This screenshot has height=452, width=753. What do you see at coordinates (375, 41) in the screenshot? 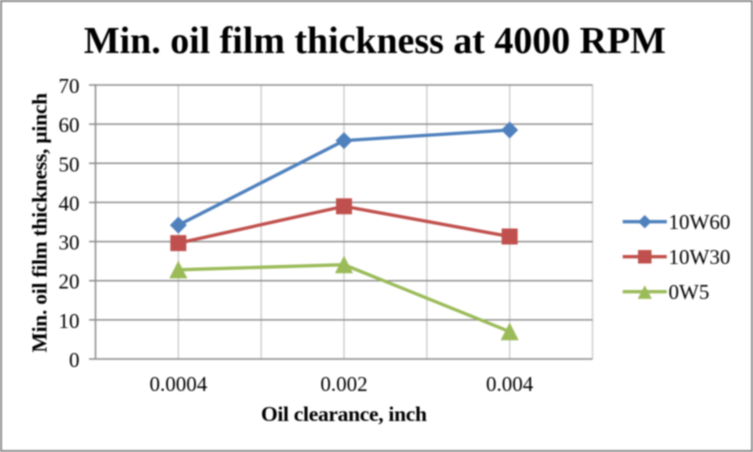
I see `svg-text:Min. oil film thickness at 400: Min. oil film thickness at 4000 RPM` at bounding box center [375, 41].